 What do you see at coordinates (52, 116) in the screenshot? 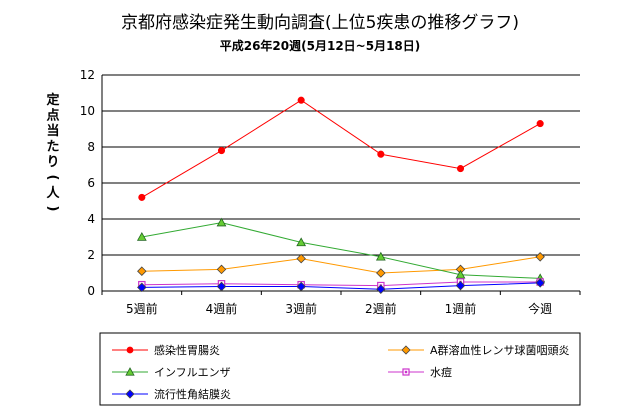
I see `y-axis-label-char: 点` at bounding box center [52, 116].